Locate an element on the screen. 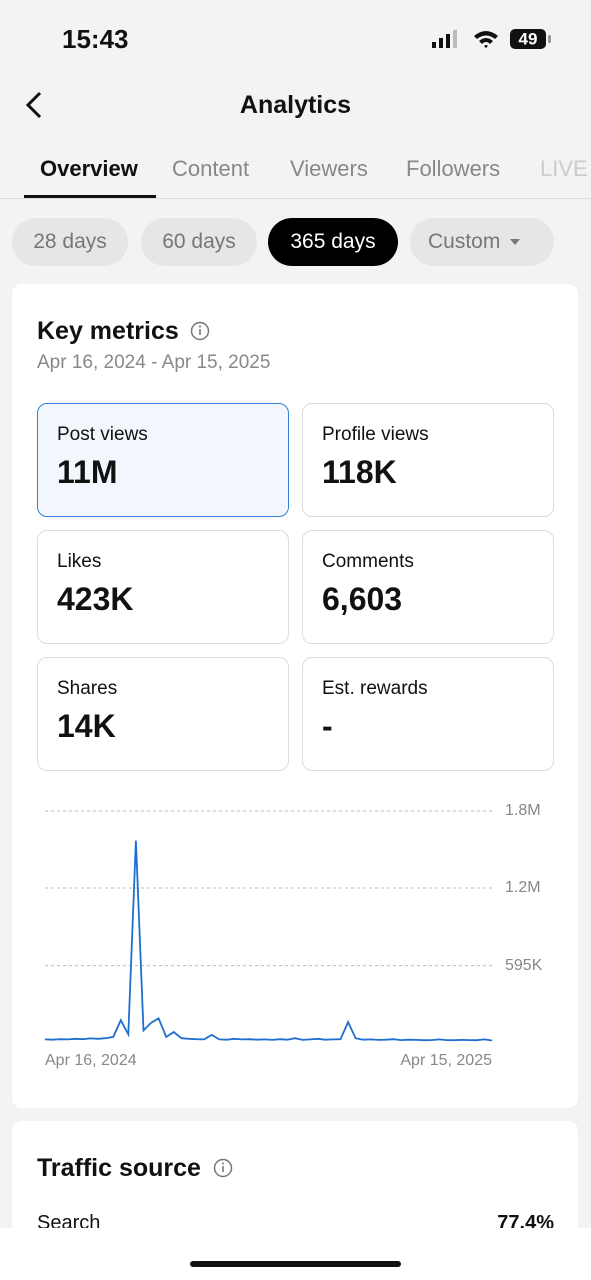 Image resolution: width=591 pixels, height=1280 pixels. range-pill: 60 days is located at coordinates (199, 242).